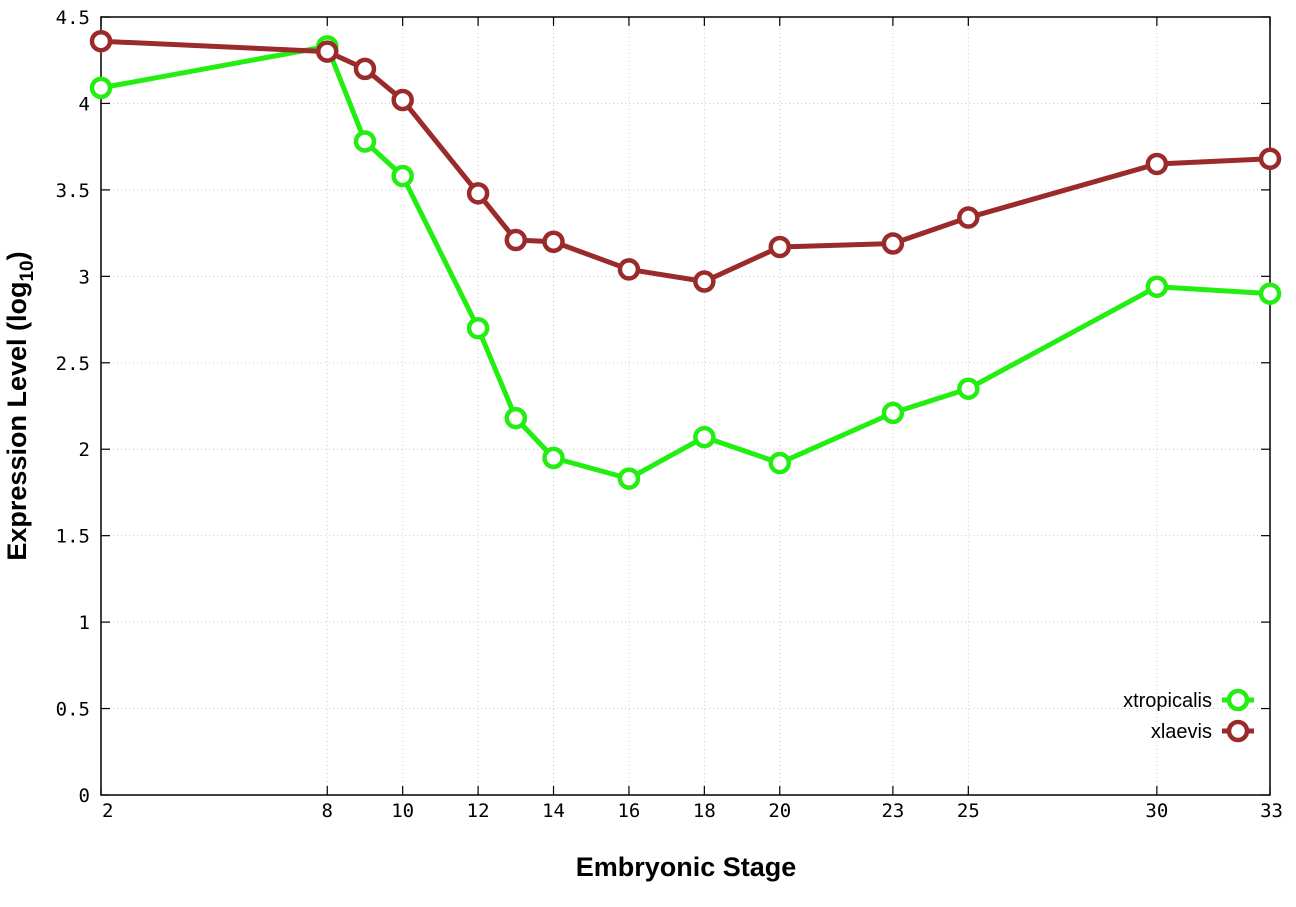 The width and height of the screenshot is (1296, 907). Describe the element at coordinates (1181, 732) in the screenshot. I see `legend-label: xlaevis` at that location.